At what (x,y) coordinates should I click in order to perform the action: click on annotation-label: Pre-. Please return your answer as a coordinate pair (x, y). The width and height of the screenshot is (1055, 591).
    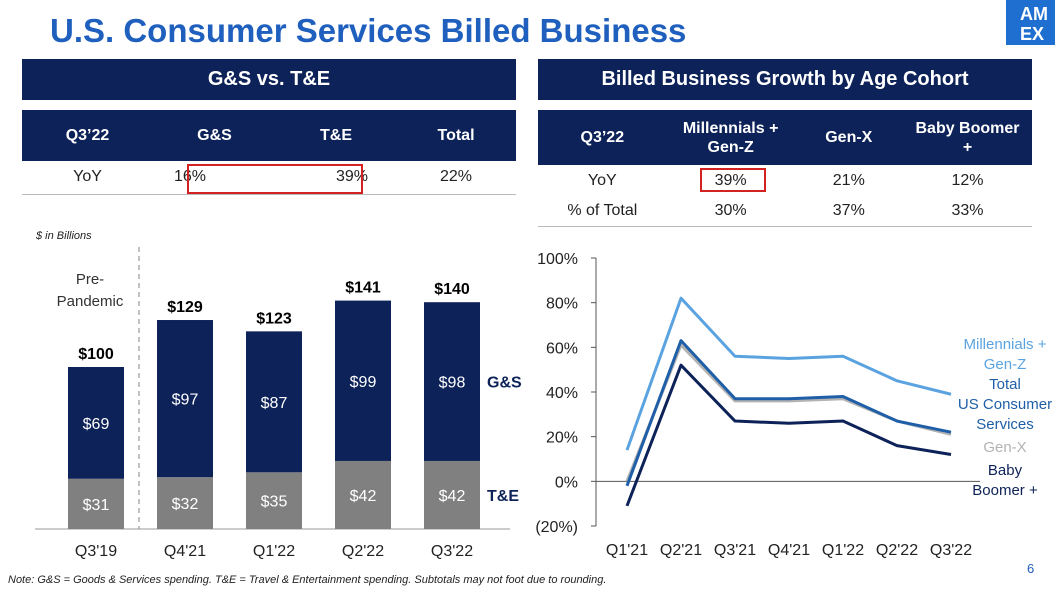
    Looking at the image, I should click on (90, 279).